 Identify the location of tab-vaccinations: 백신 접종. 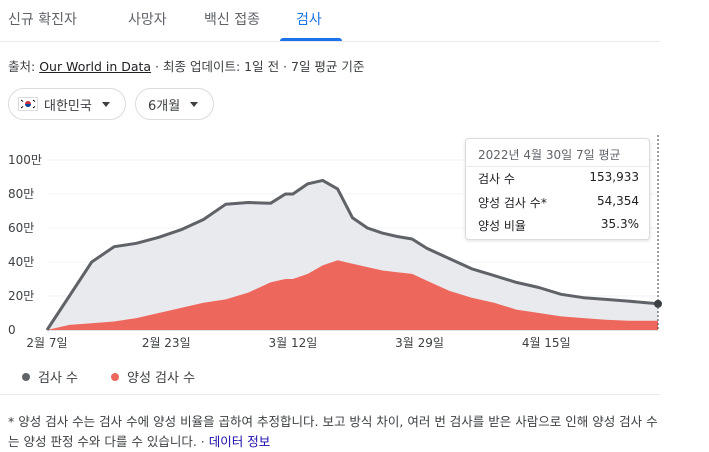
(232, 20).